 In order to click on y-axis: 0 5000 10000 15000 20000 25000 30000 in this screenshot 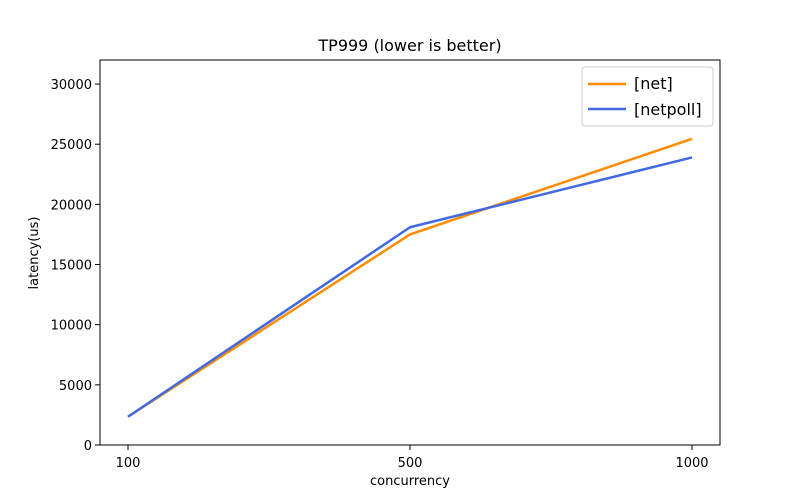, I will do `click(75, 266)`.